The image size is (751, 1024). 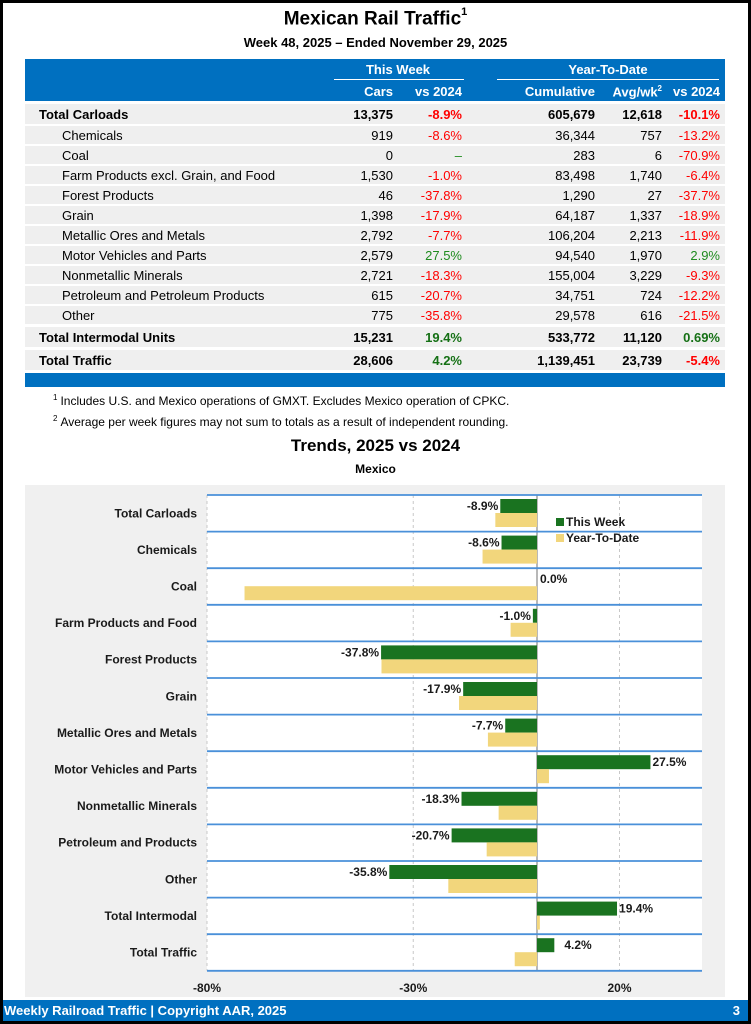 I want to click on category-label: Grain, so click(x=181, y=696).